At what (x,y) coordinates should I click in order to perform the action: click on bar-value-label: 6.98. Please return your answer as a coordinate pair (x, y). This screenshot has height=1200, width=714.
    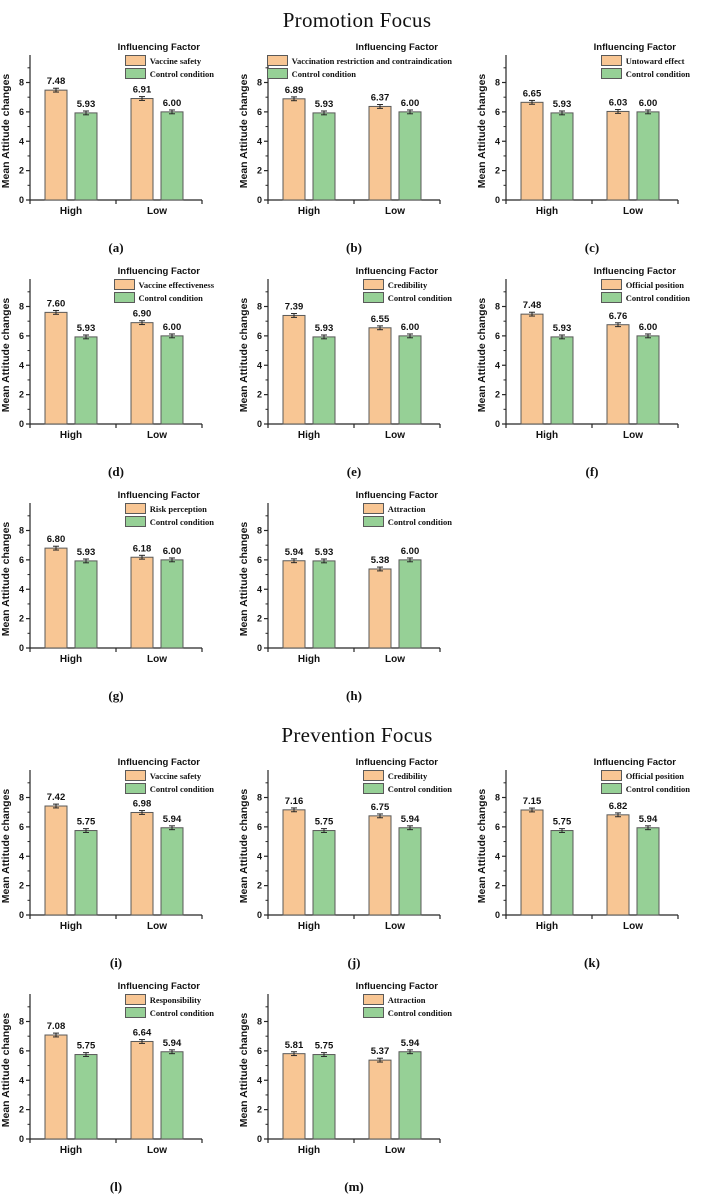
    Looking at the image, I should click on (142, 804).